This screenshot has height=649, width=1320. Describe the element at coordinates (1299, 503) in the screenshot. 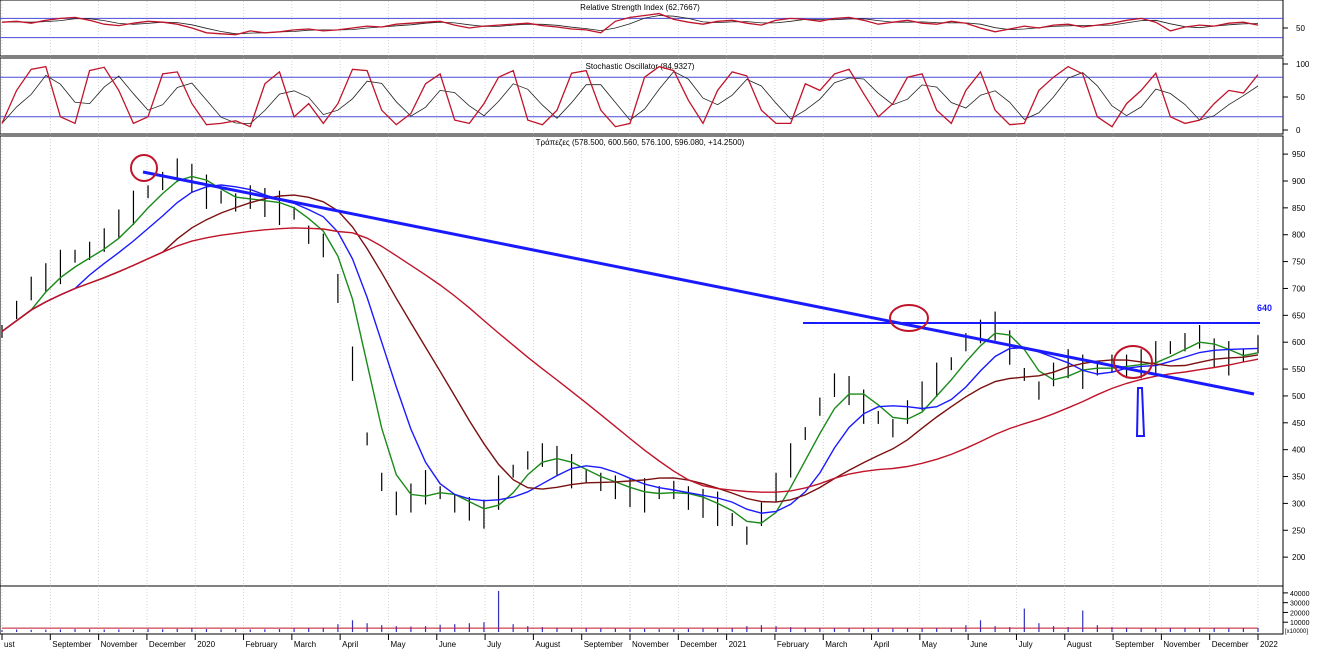

I see `y-tick-label: 300` at that location.